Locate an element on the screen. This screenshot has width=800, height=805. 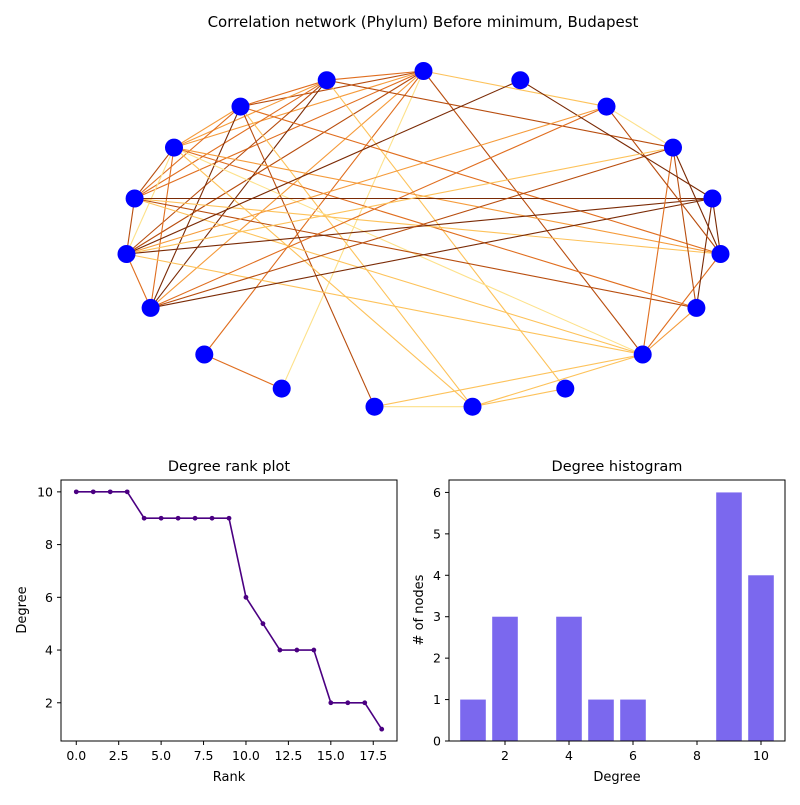
rank-y-tick-label: 2 is located at coordinates (49, 702).